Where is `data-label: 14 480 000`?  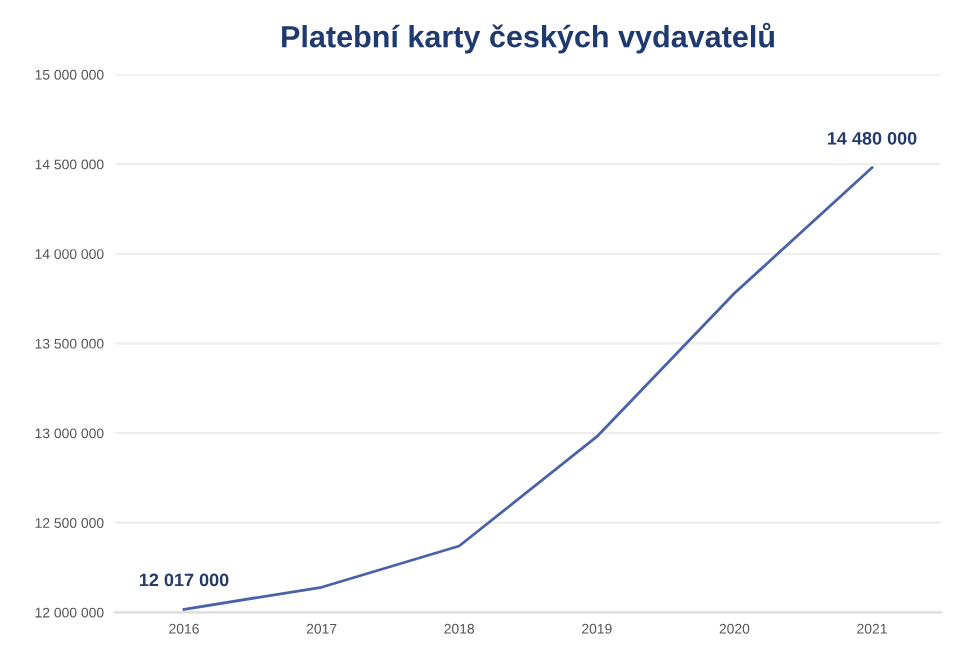
data-label: 14 480 000 is located at coordinates (872, 138).